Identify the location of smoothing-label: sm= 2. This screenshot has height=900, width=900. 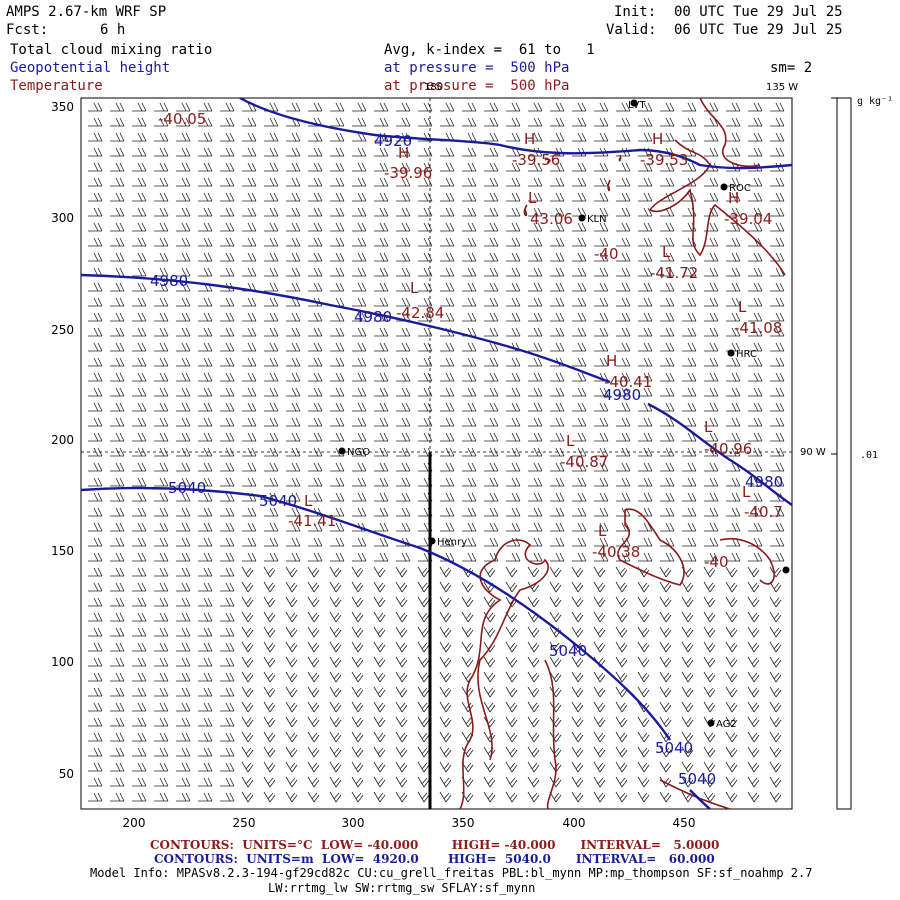
(791, 68).